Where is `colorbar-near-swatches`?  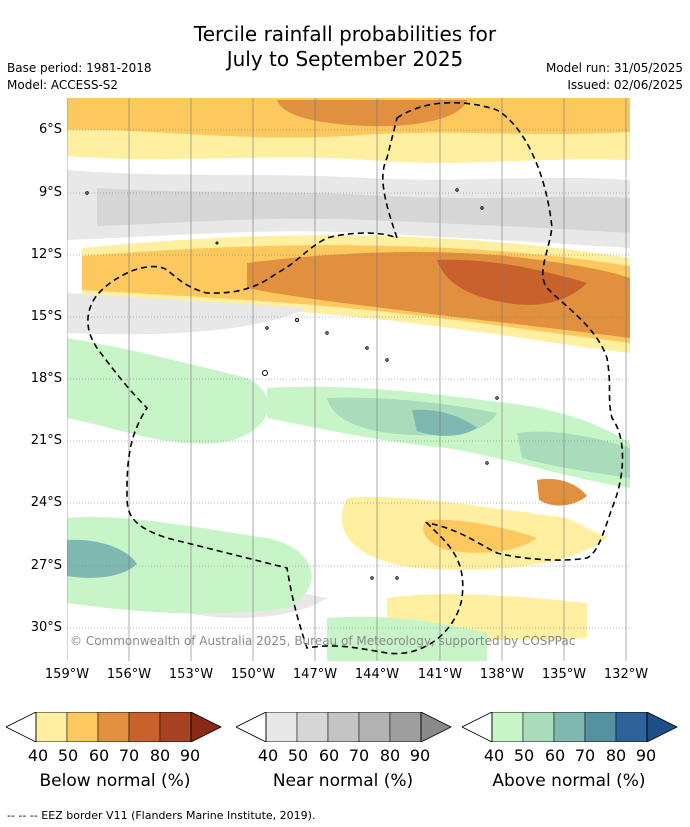 colorbar-near-swatches is located at coordinates (343, 727).